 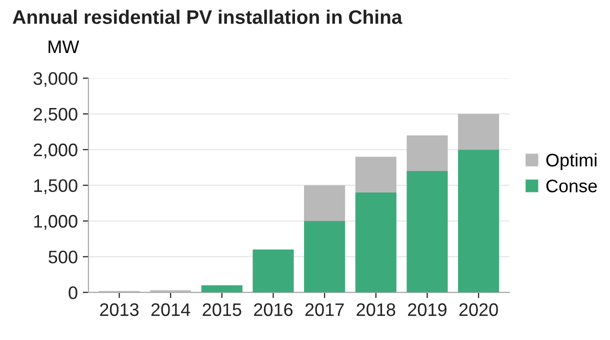 I want to click on legend-label: Optimi, so click(x=571, y=161).